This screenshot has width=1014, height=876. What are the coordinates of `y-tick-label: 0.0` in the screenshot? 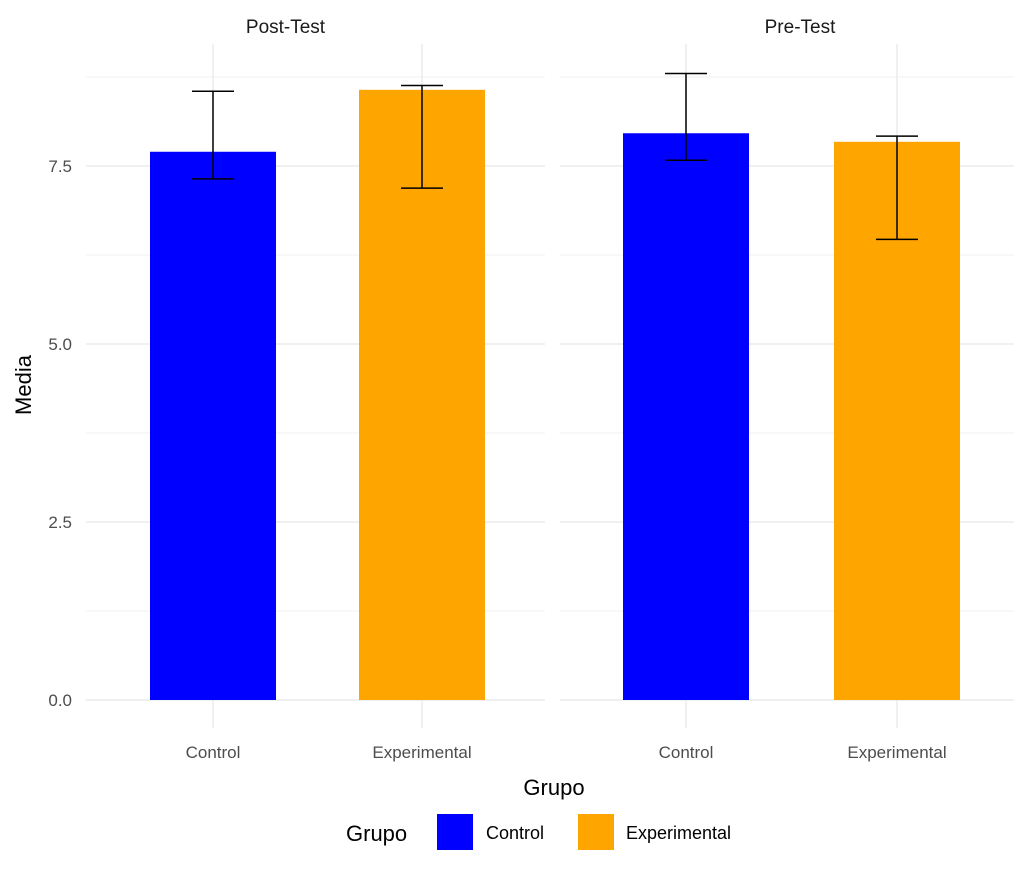 It's located at (60, 700).